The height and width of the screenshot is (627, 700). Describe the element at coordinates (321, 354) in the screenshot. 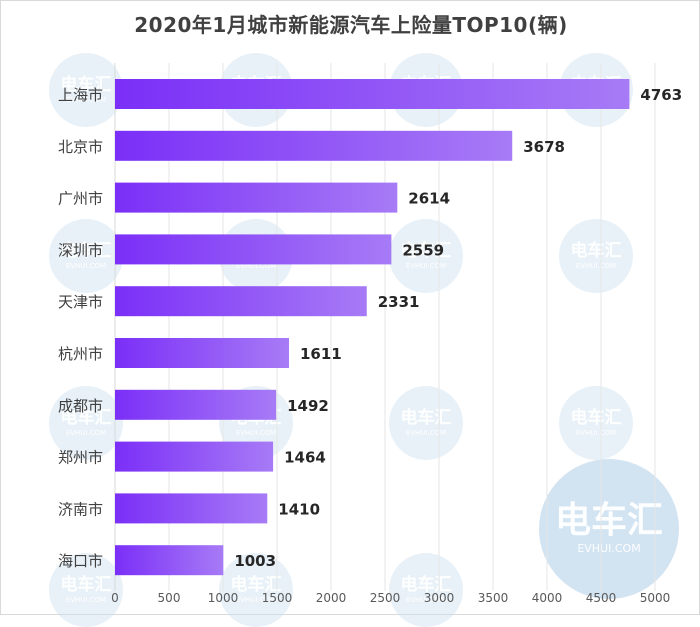

I see `data-label: 1611` at that location.